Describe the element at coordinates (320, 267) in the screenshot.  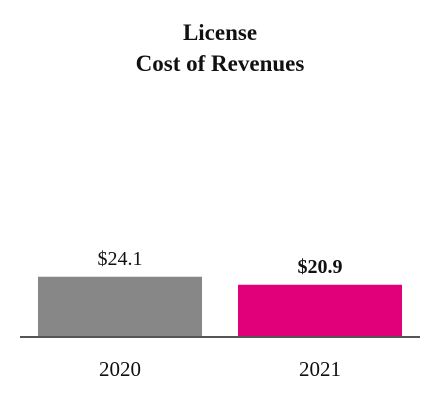
I see `data-label-2021: $20.9` at that location.